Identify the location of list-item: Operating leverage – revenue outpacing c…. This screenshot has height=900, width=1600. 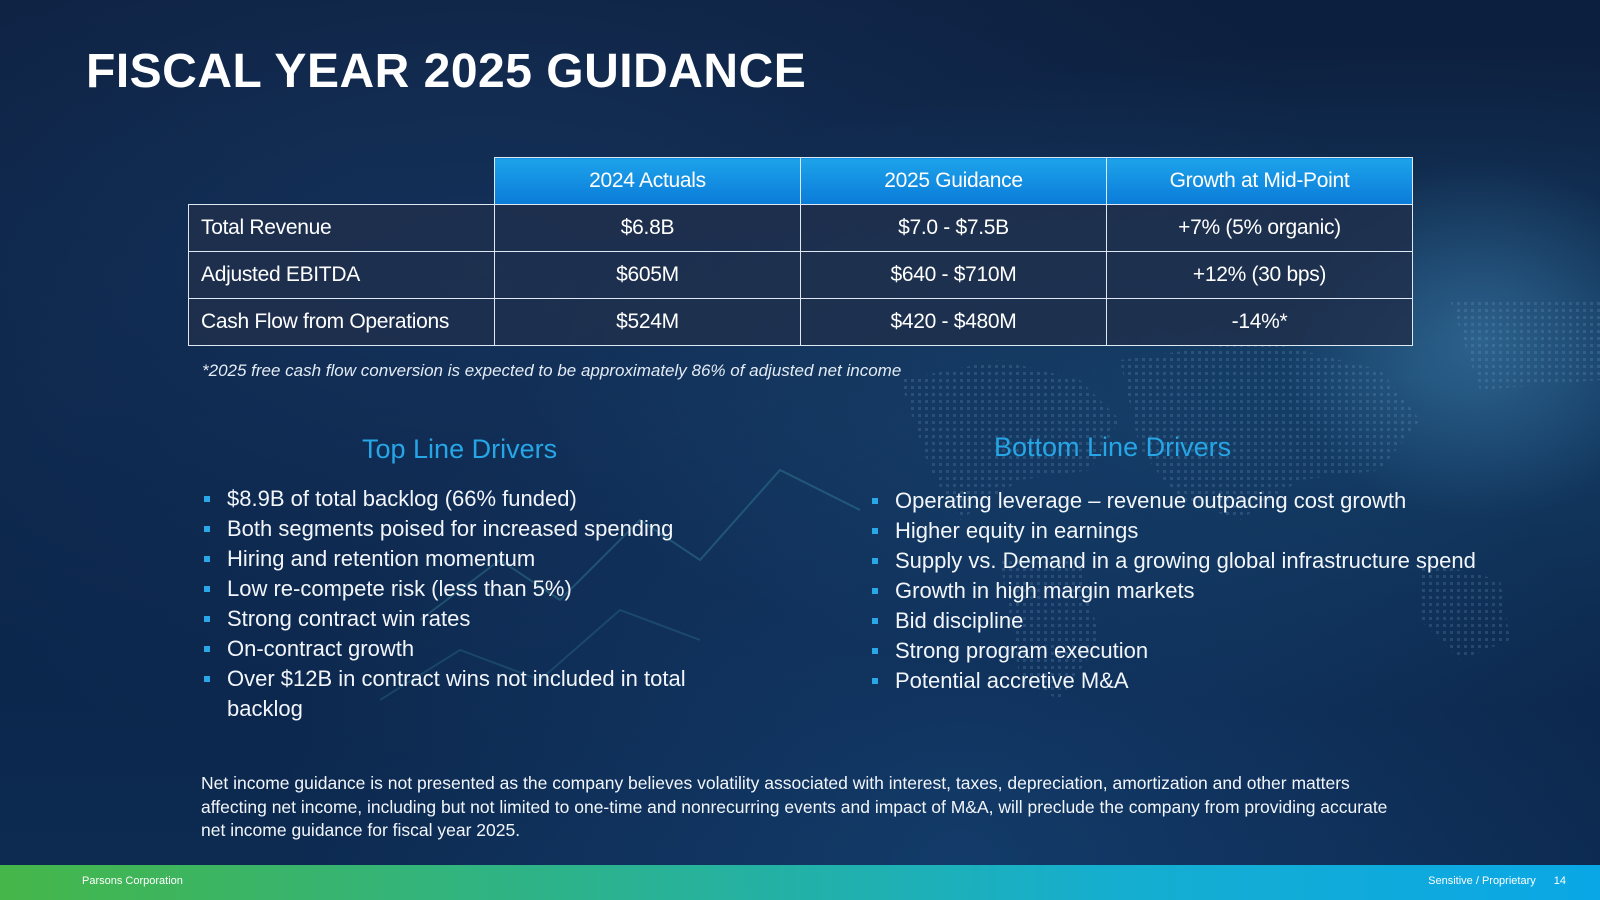
(1220, 501).